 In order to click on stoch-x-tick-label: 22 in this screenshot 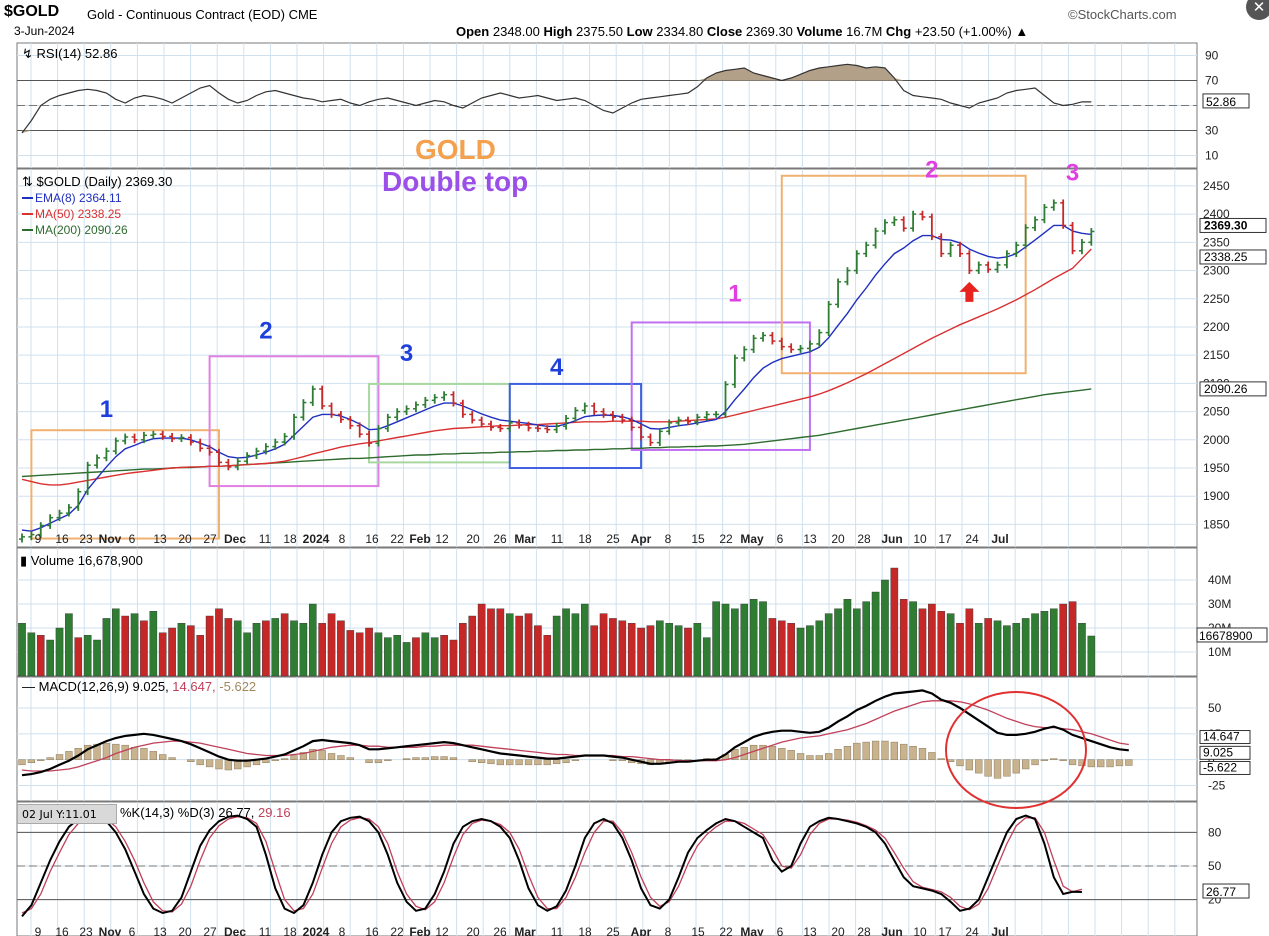, I will do `click(726, 930)`.